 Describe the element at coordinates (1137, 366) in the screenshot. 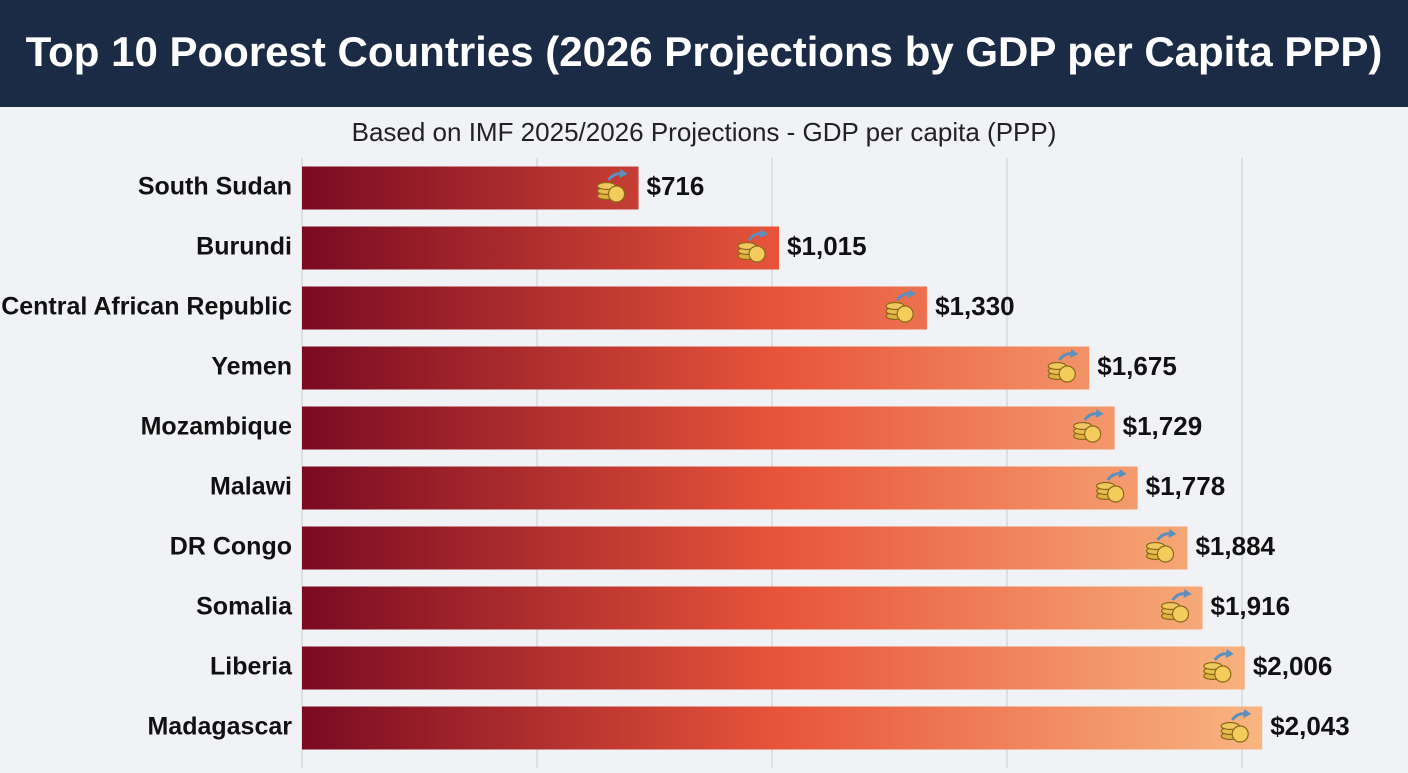

I see `value-label: $1,675` at that location.